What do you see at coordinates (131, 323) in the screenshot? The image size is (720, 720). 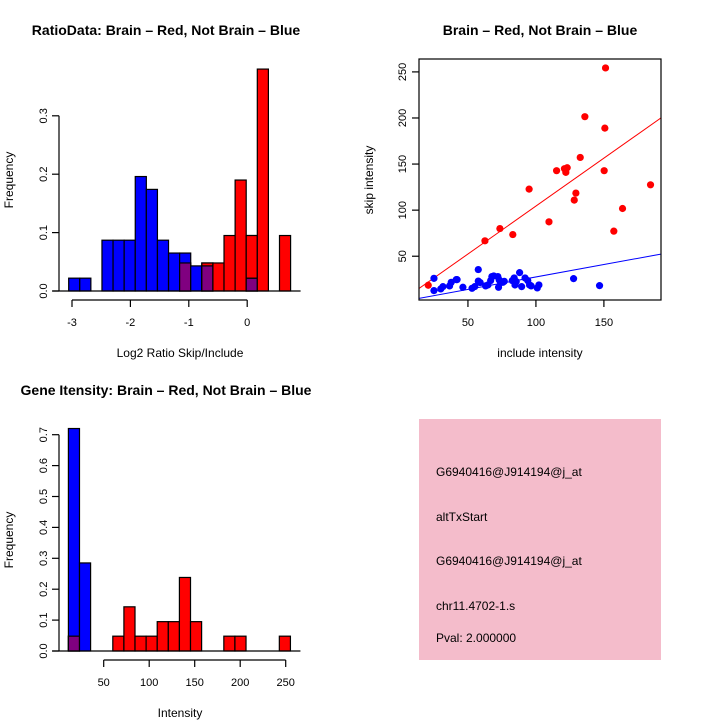 I see `ratio-x-tick-label: -2` at bounding box center [131, 323].